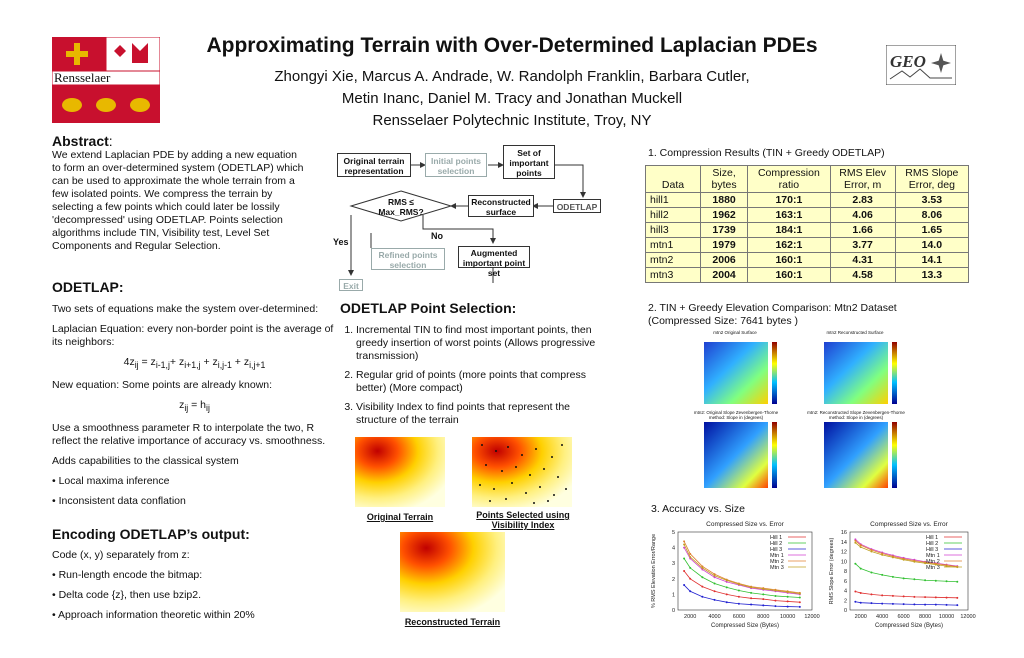 The height and width of the screenshot is (658, 1024). What do you see at coordinates (811, 617) in the screenshot?
I see `x-tick-label: 12000` at bounding box center [811, 617].